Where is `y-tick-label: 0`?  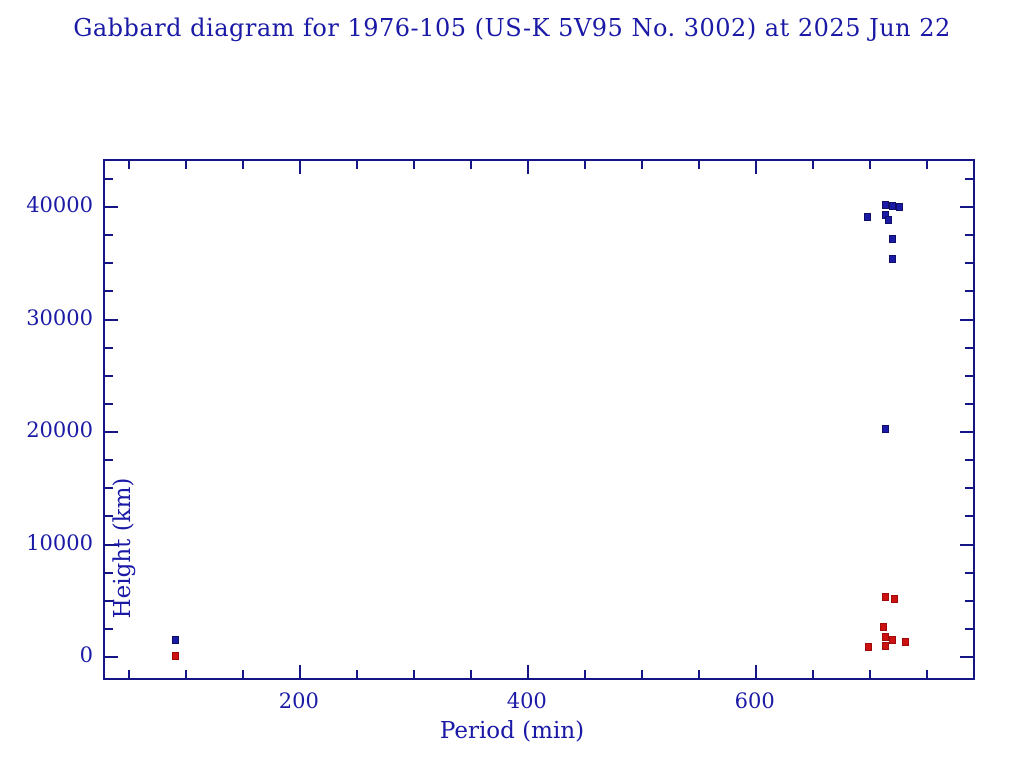
y-tick-label: 0 is located at coordinates (86, 655).